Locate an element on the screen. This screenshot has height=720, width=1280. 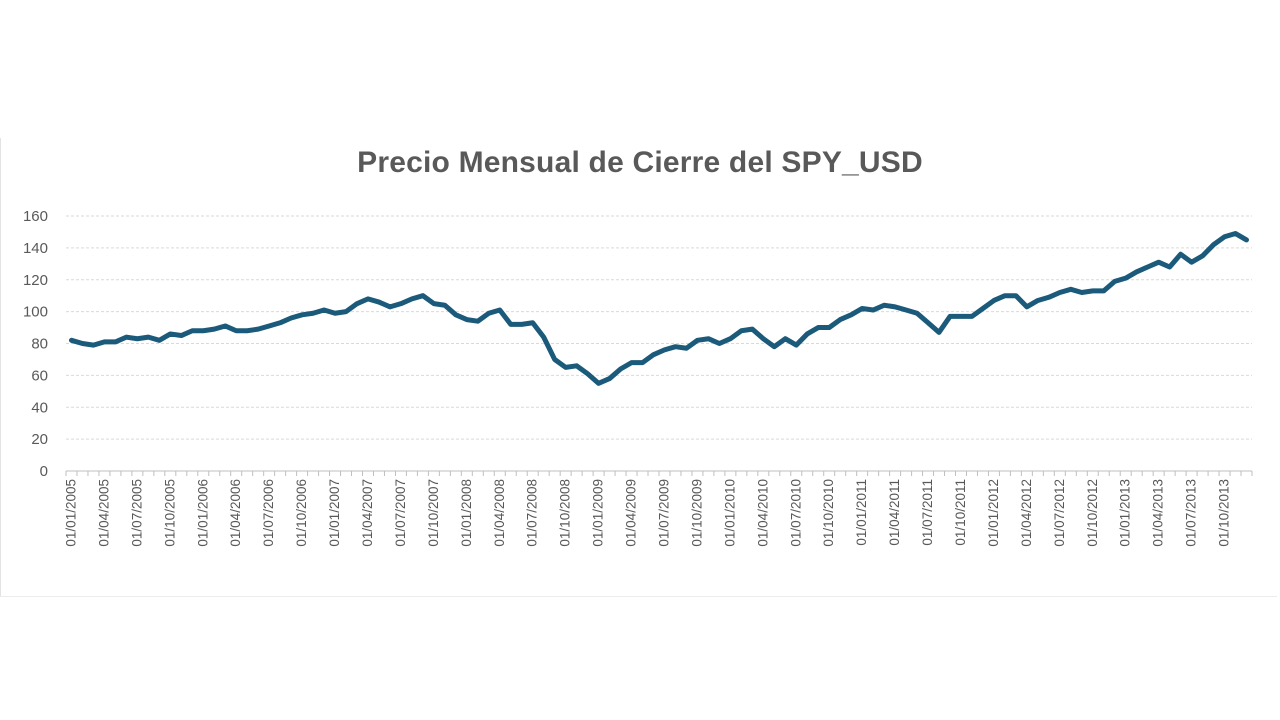
x-tick-label: 01/04/2005 is located at coordinates (103, 513).